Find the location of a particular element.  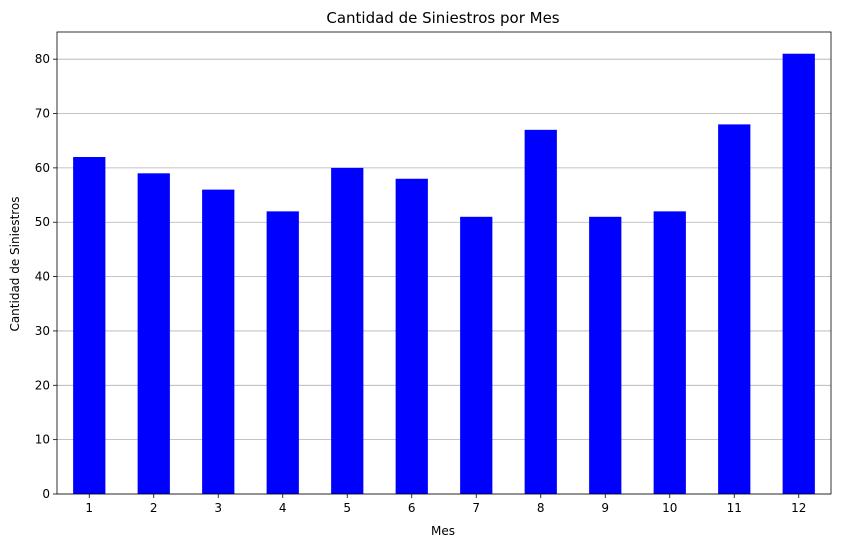

x-tick-label: 10 is located at coordinates (669, 508).